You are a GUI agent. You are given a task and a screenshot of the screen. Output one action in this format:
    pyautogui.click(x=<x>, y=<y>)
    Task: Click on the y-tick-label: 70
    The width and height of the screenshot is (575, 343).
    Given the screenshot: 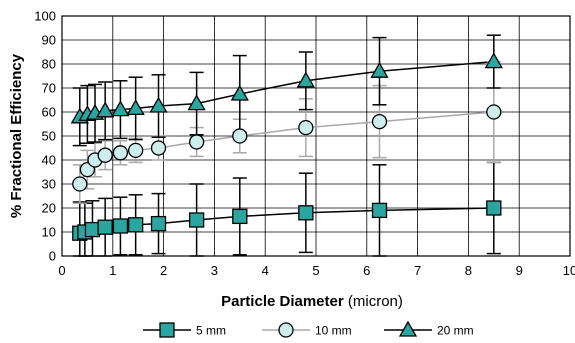 What is the action you would take?
    pyautogui.click(x=49, y=88)
    